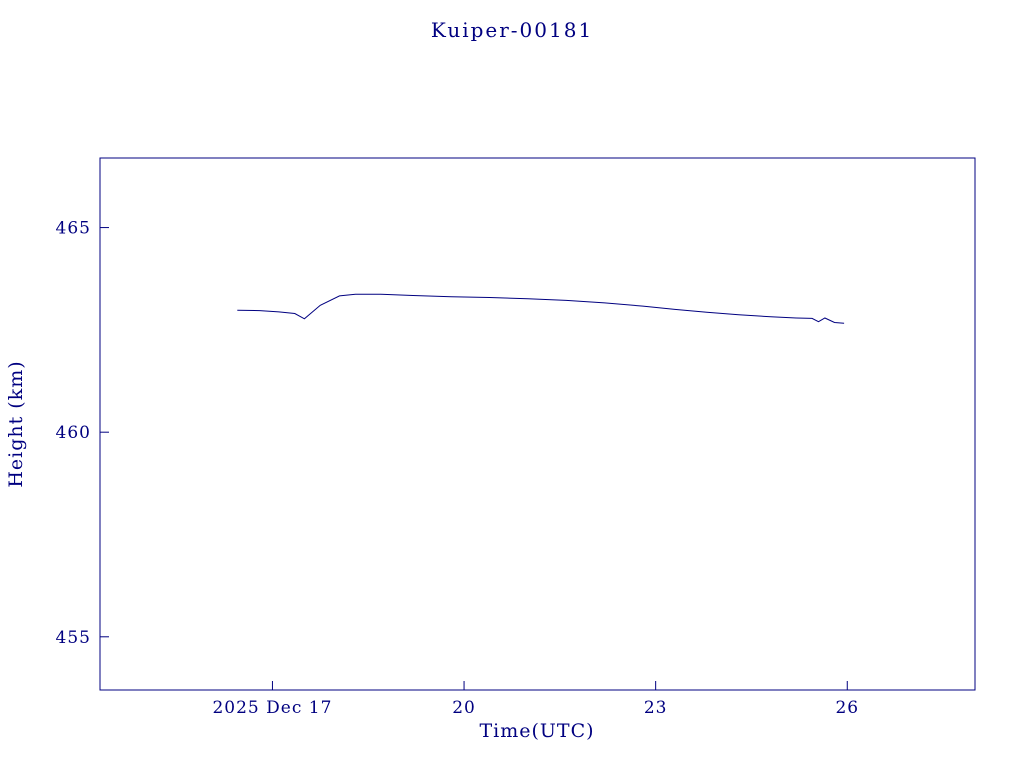  Describe the element at coordinates (537, 731) in the screenshot. I see `x-axis-label: Time(UTC)` at that location.